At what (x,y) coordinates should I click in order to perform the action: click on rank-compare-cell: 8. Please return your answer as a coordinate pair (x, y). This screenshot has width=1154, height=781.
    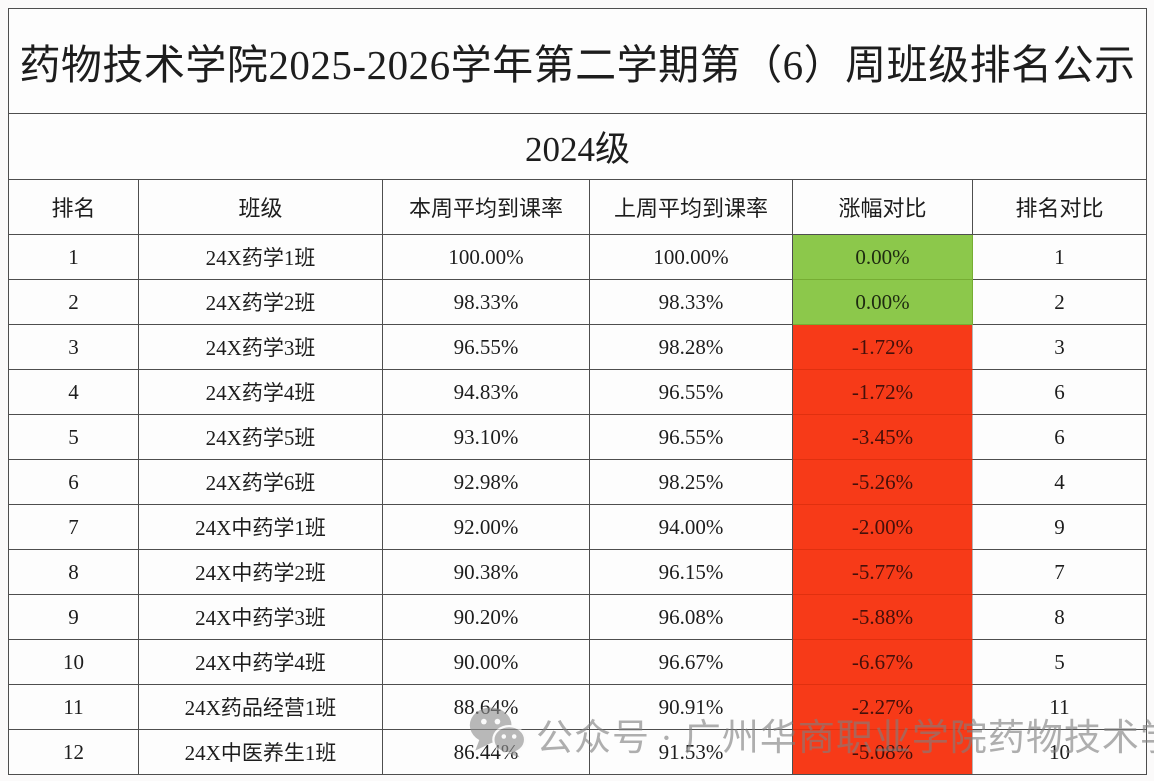
    Looking at the image, I should click on (1059, 617).